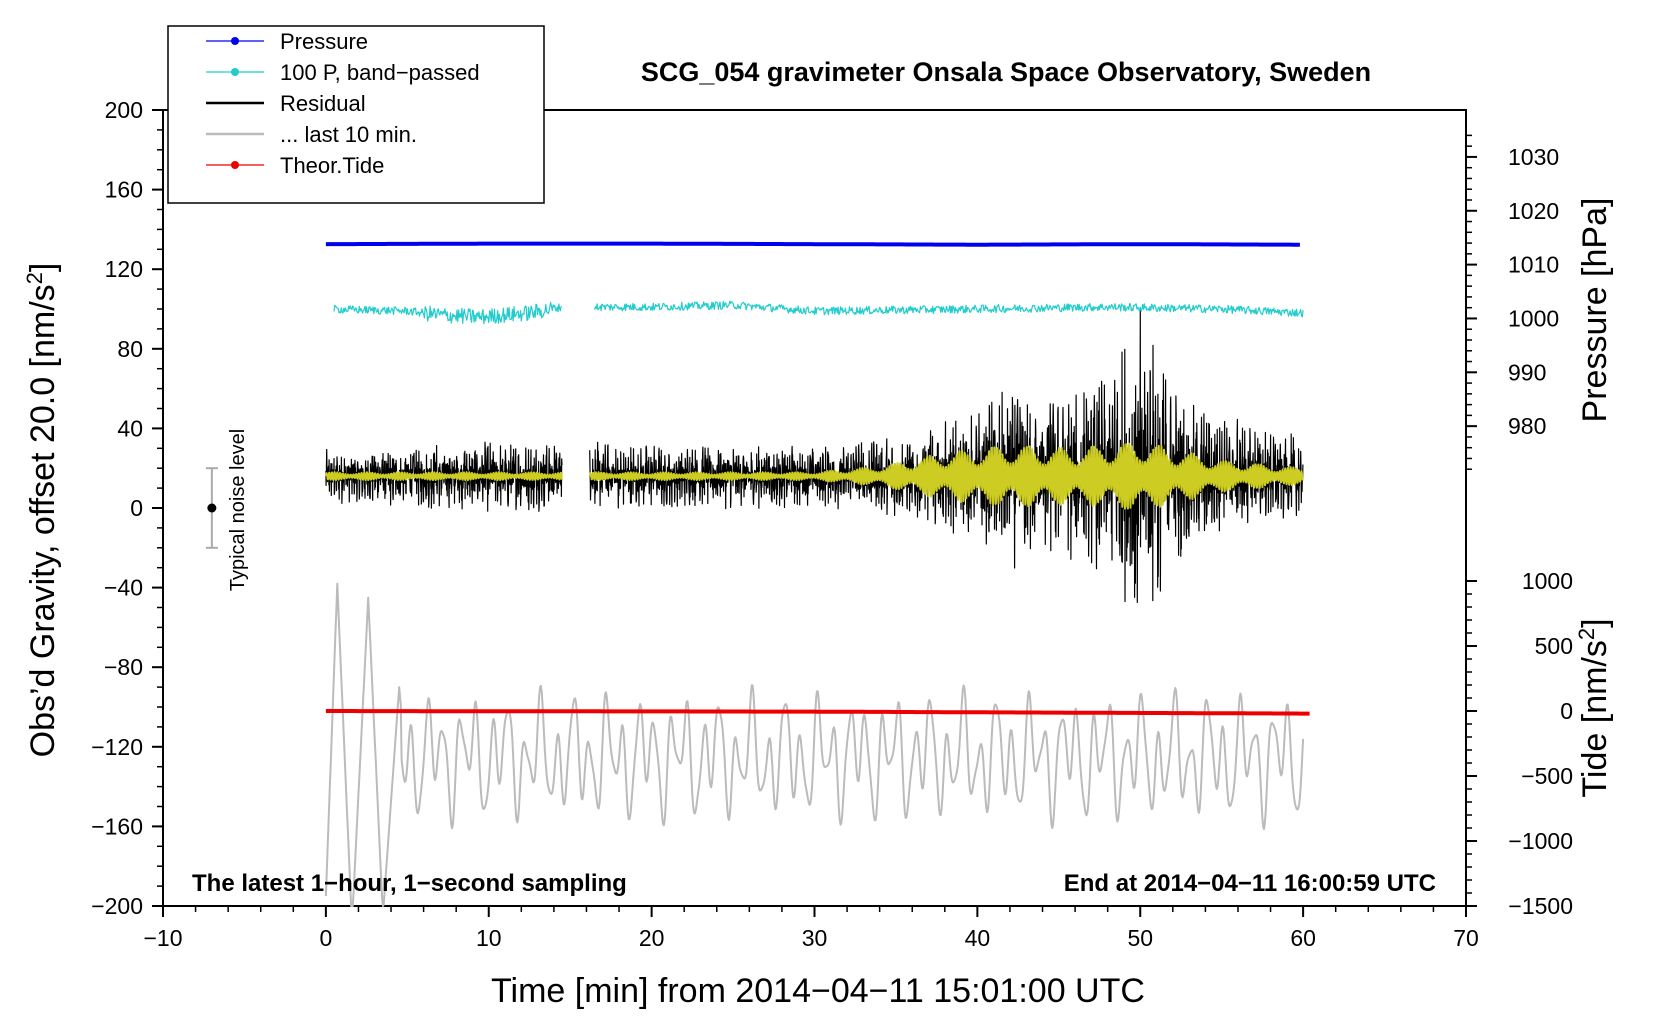  Describe the element at coordinates (136, 508) in the screenshot. I see `y-tick-label-5: 0` at that location.